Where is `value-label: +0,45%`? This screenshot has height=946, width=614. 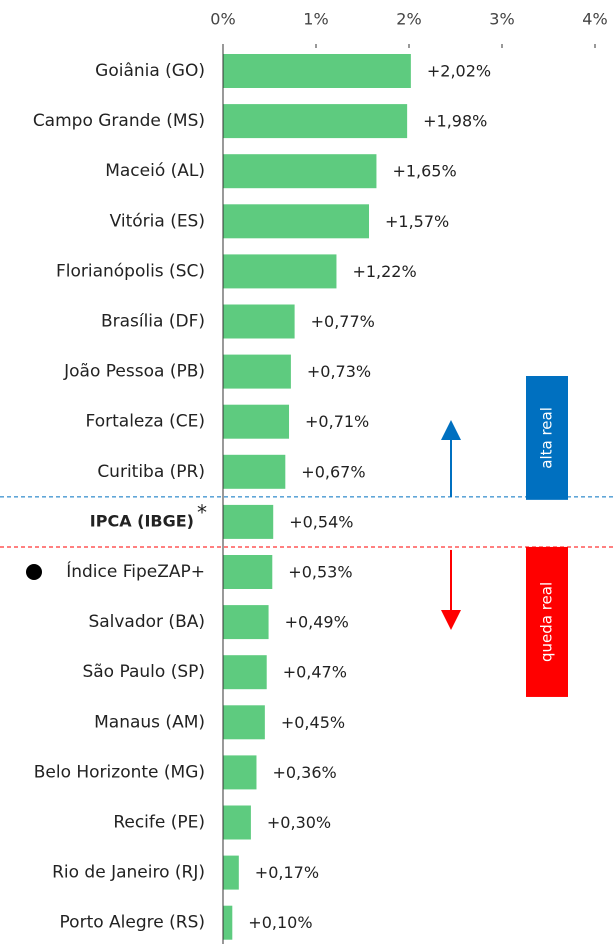 value-label: +0,45% is located at coordinates (313, 722).